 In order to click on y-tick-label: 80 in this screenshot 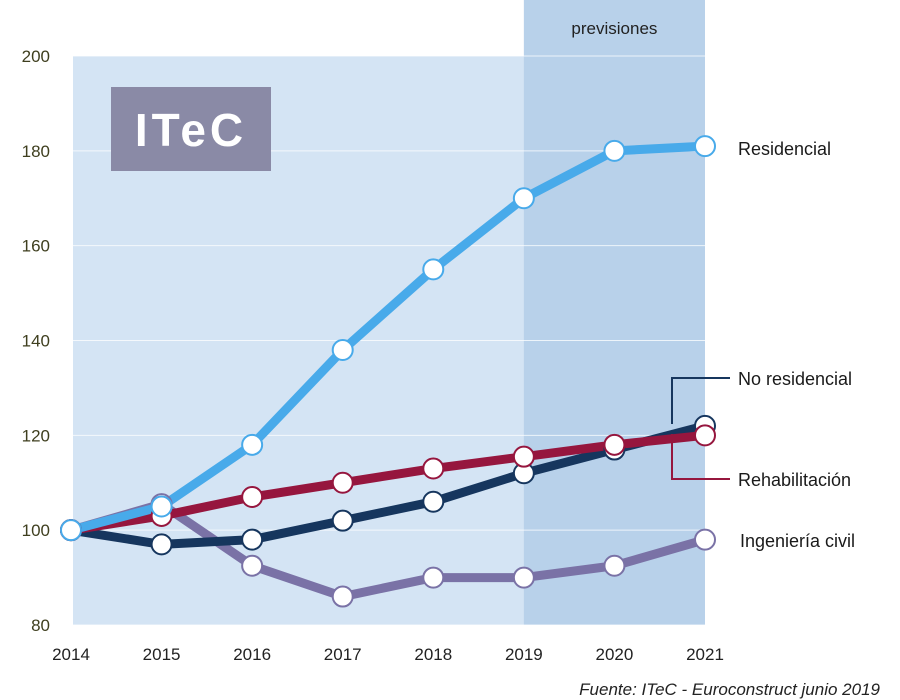, I will do `click(40, 625)`.